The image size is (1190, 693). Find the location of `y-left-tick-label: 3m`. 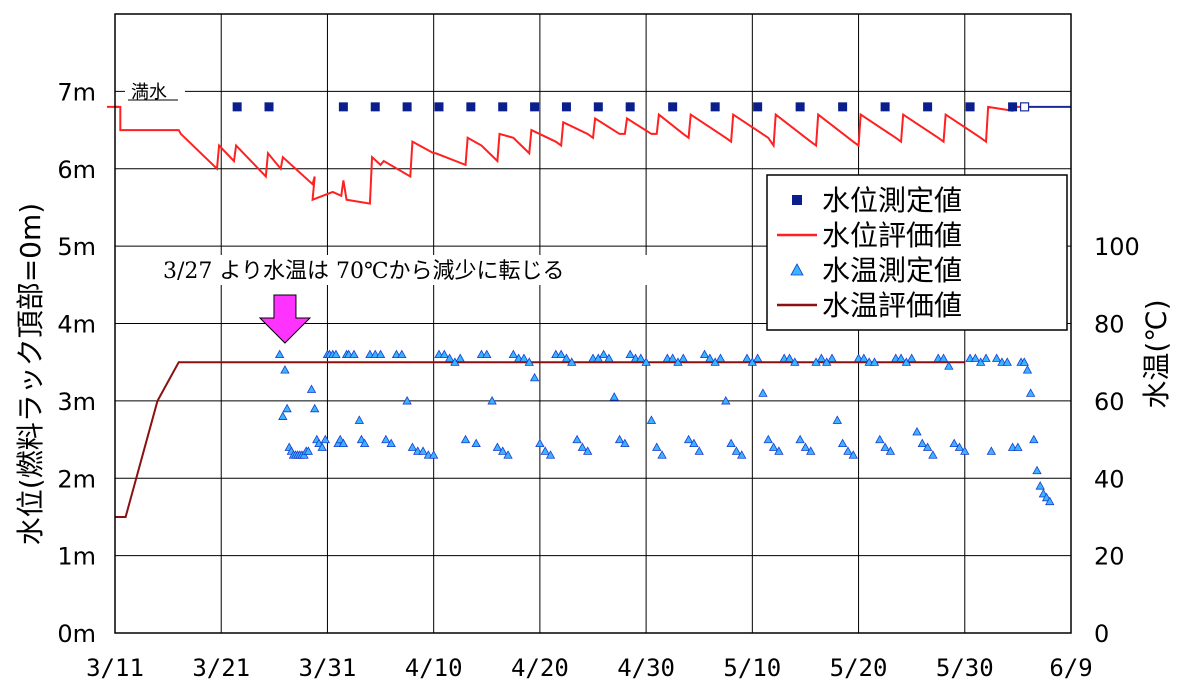

y-left-tick-label: 3m is located at coordinates (76, 402).